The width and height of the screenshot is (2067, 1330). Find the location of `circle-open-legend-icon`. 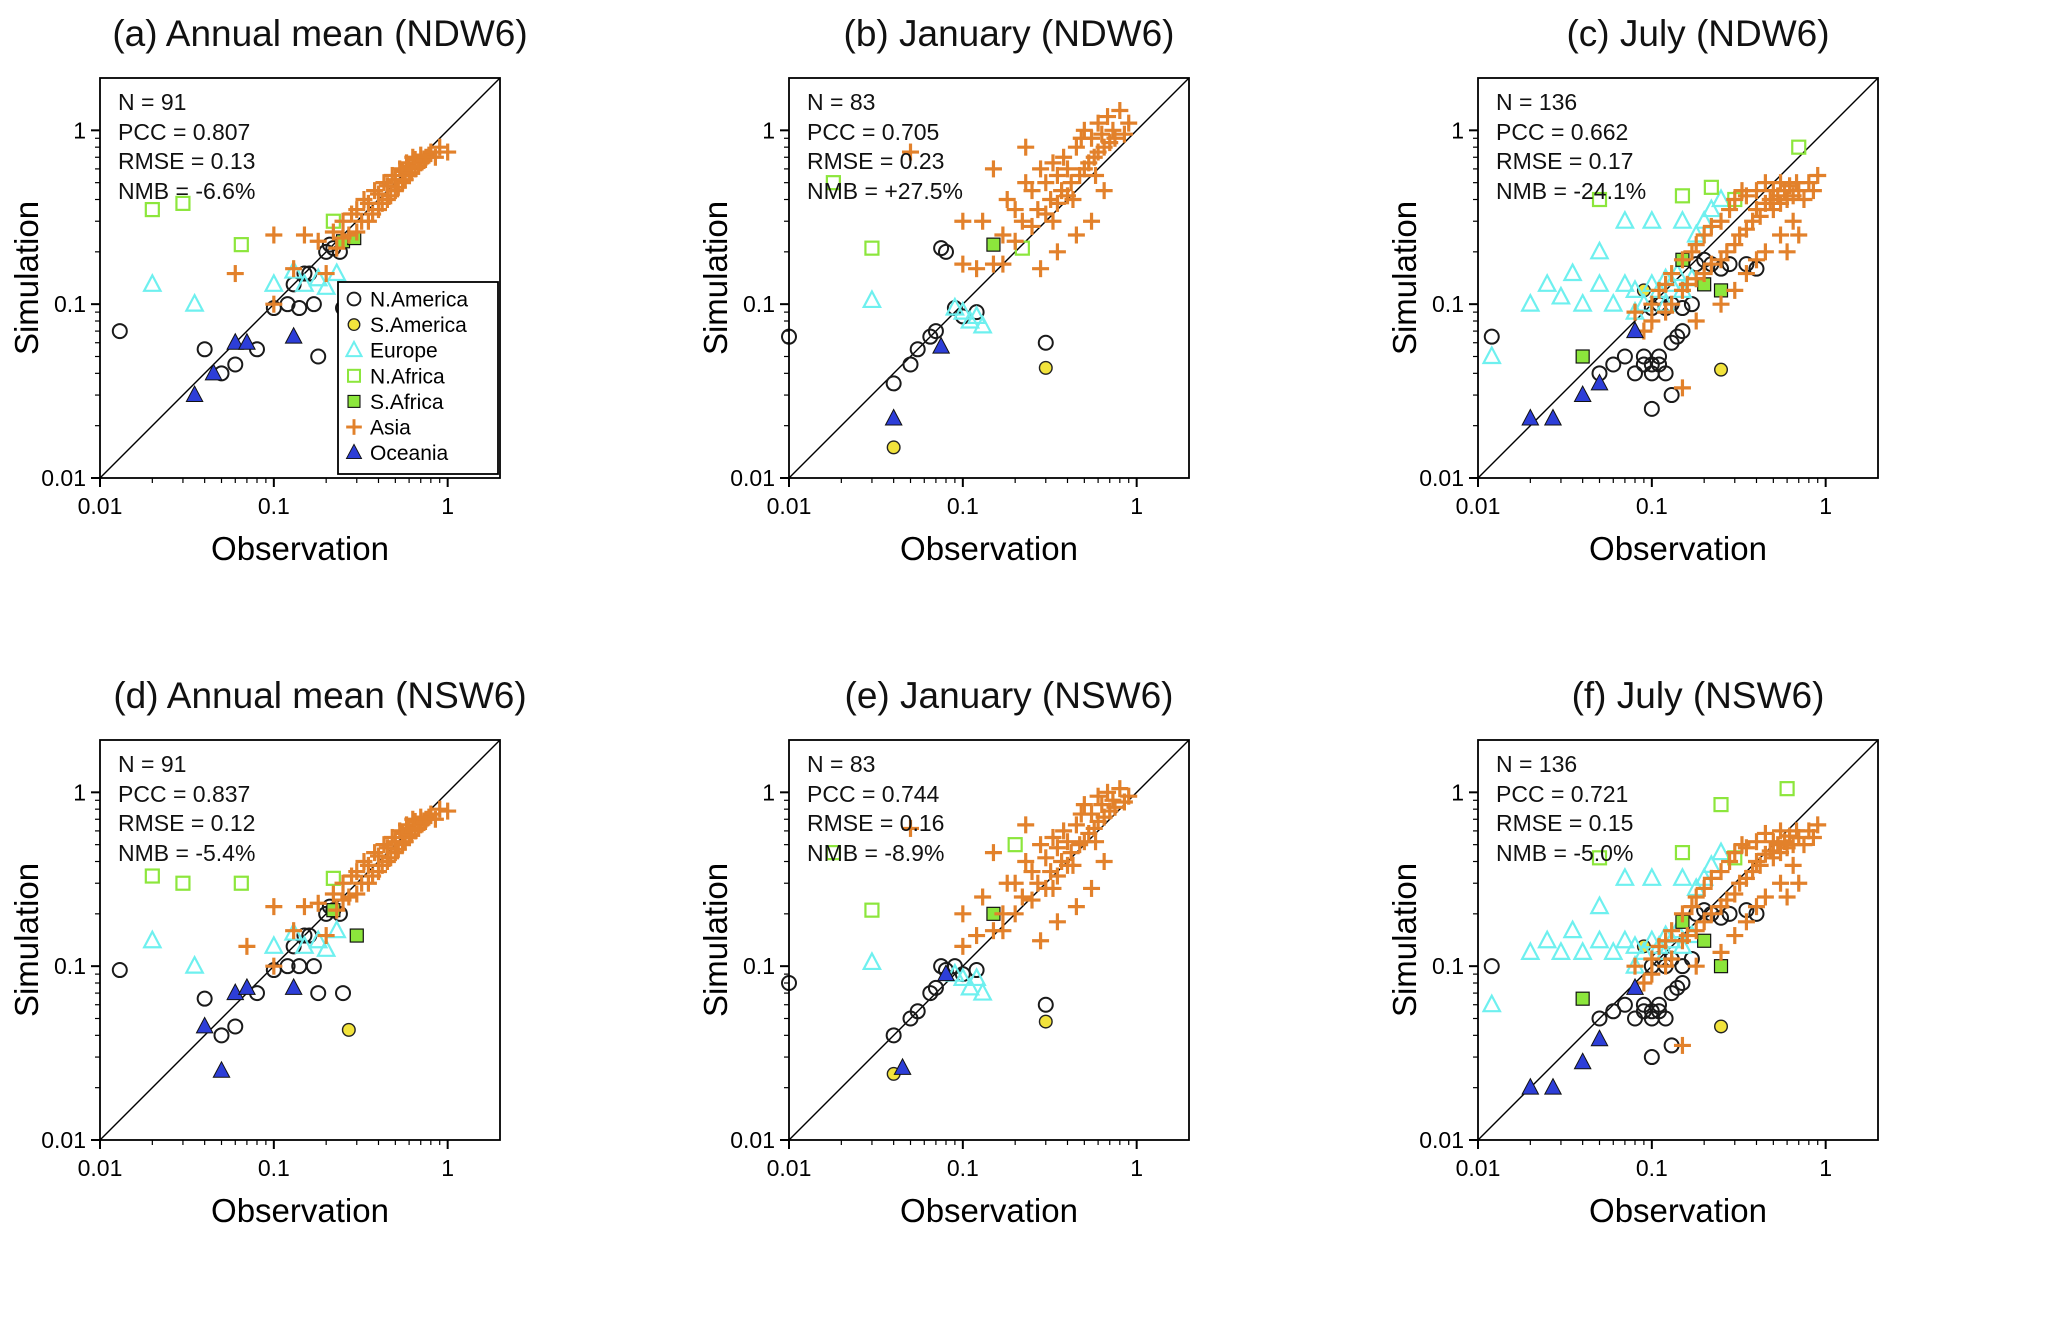

circle-open-legend-icon is located at coordinates (354, 299).